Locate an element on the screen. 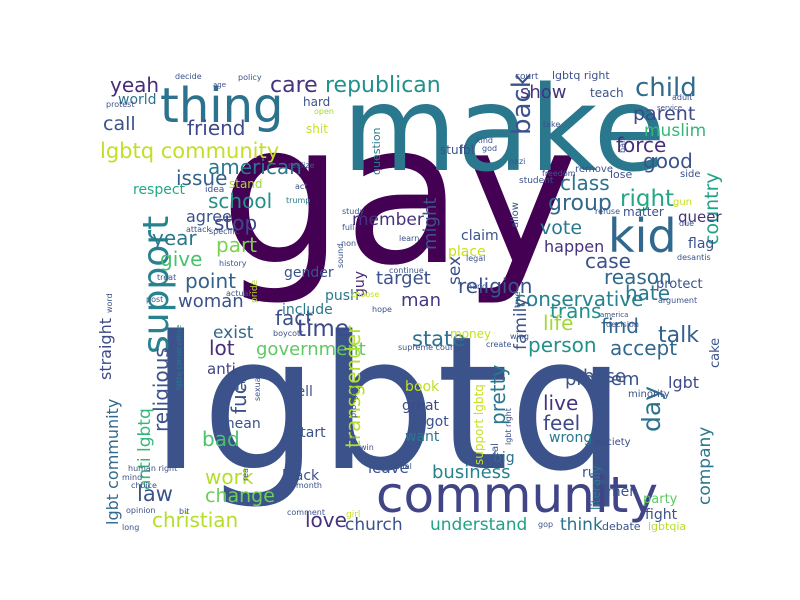 The image size is (800, 600). word-protect: protect is located at coordinates (679, 284).